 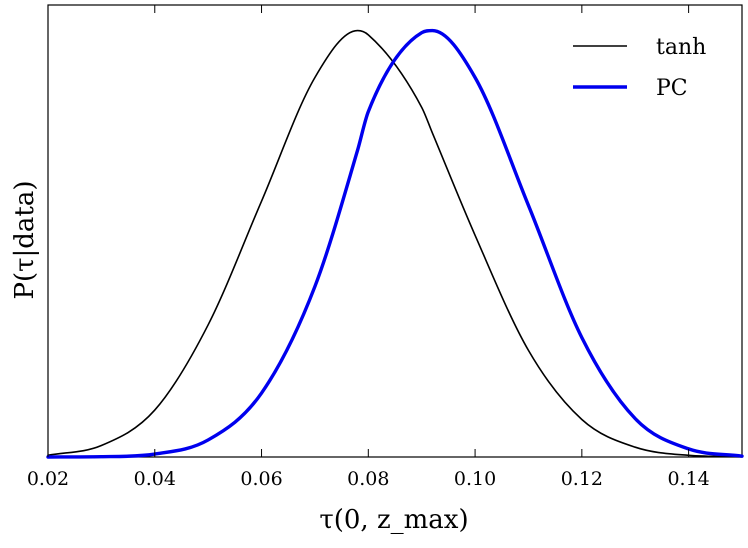 What do you see at coordinates (393, 520) in the screenshot?
I see `x-axis-title: τ(0, z_max)` at bounding box center [393, 520].